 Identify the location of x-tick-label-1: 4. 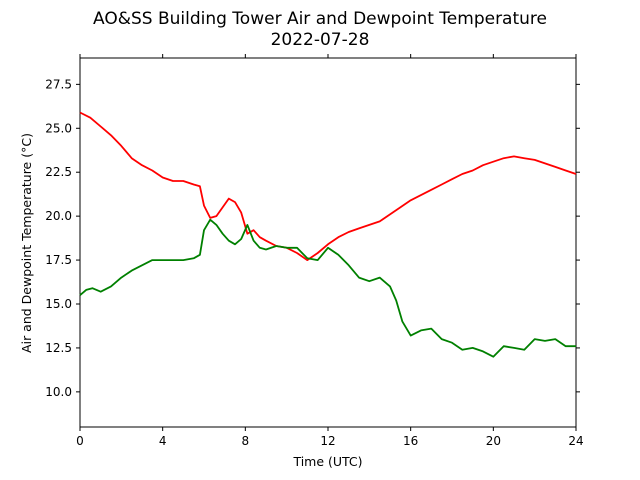
(163, 441).